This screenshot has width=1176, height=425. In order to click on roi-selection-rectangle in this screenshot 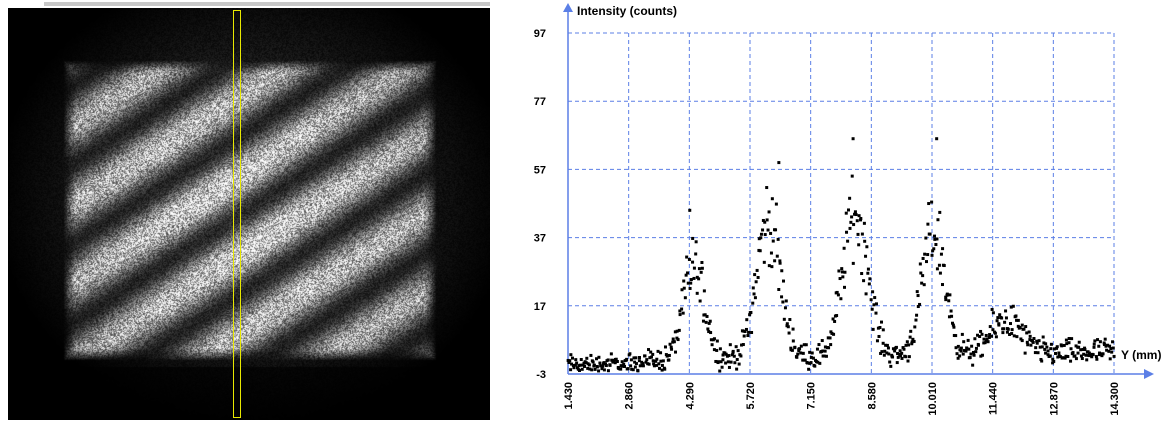, I will do `click(237, 214)`.